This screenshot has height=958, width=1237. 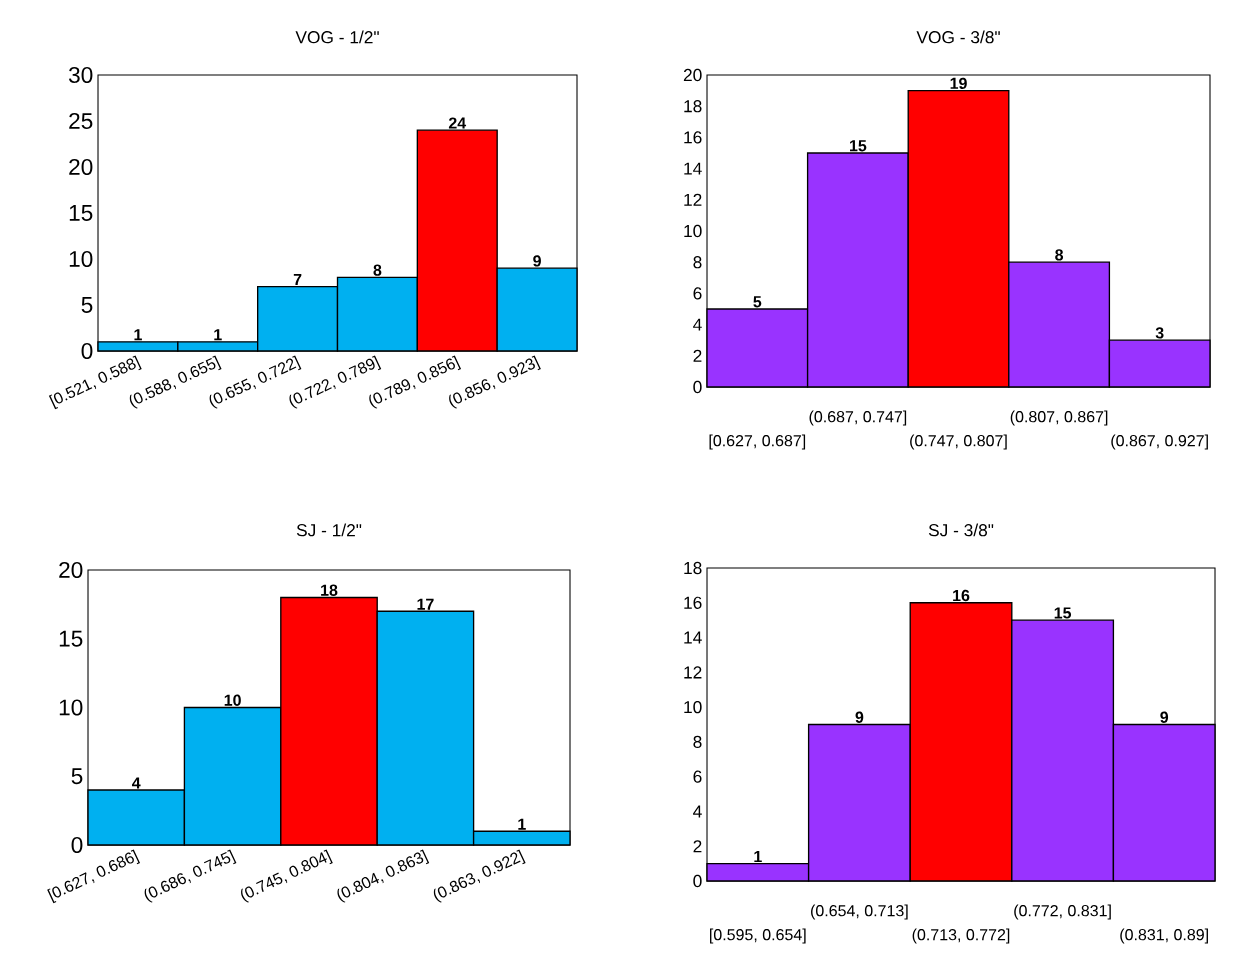 I want to click on data-label: 7, so click(x=297, y=279).